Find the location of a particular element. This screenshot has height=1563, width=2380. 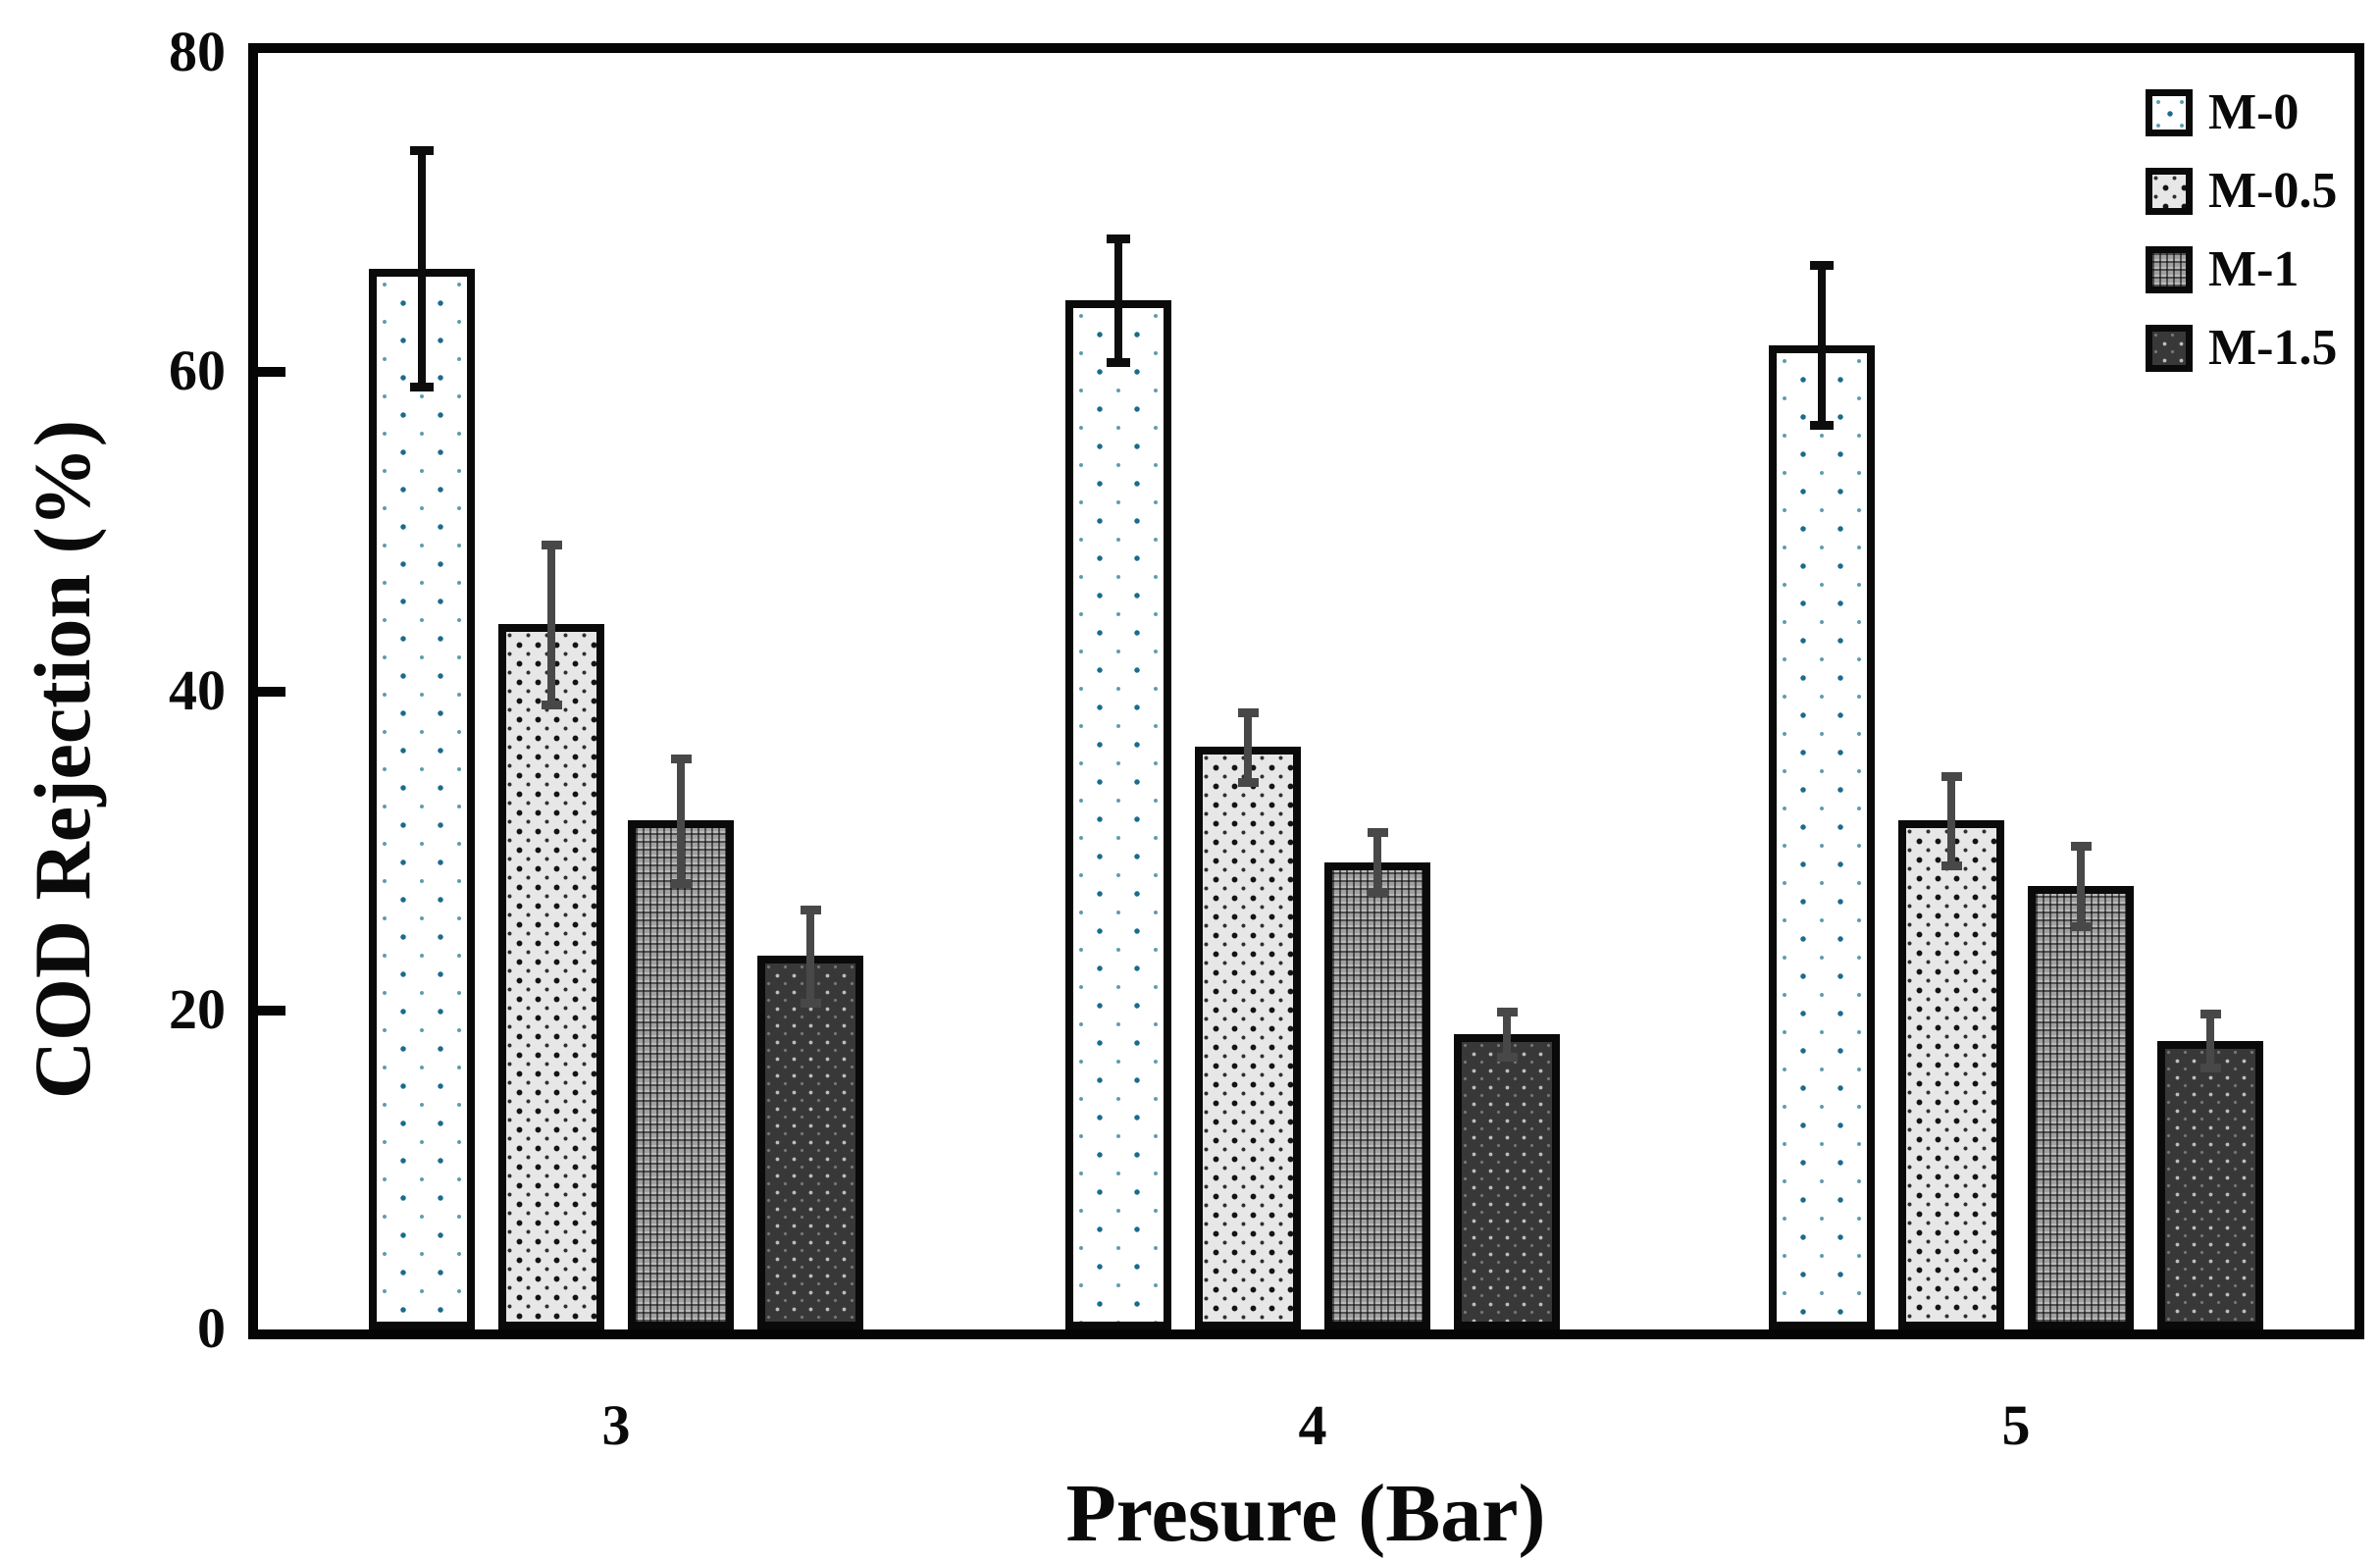

error-bar-M-1.5-p4 is located at coordinates (1507, 1035).